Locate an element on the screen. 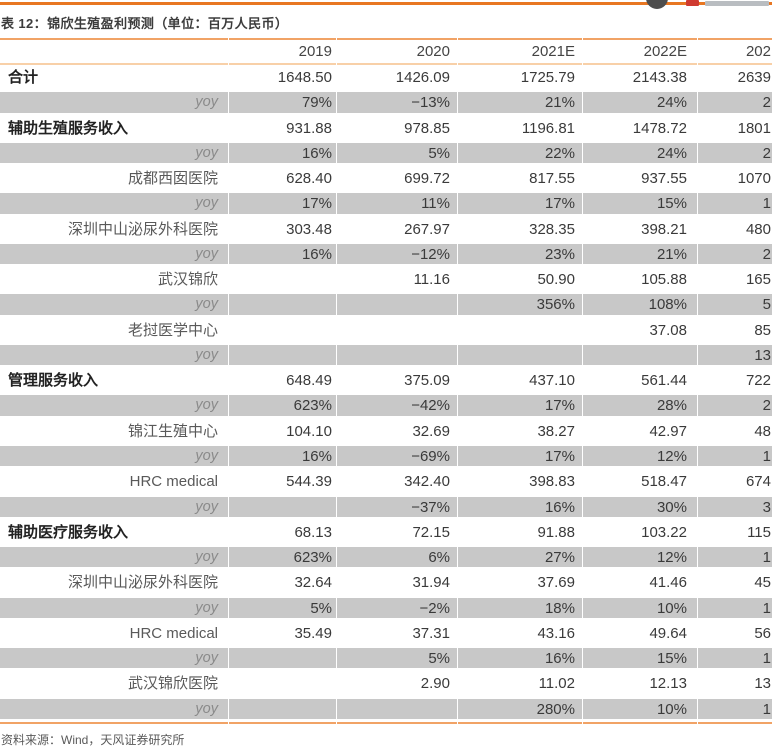  table-row: 深圳中山泌尿外科医院 32.64 31.94 37.69 41.46 45 is located at coordinates (386, 582).